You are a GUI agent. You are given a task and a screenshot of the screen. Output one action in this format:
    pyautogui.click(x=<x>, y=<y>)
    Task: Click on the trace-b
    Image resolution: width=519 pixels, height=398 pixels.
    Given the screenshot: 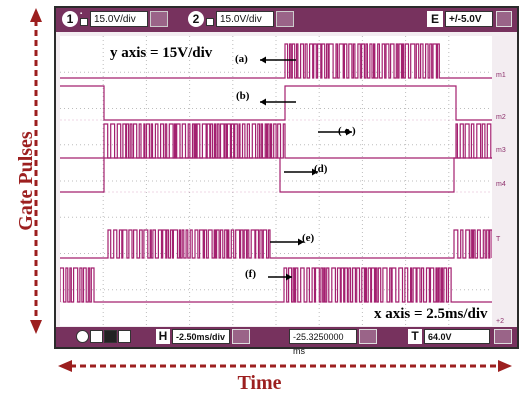 What is the action you would take?
    pyautogui.click(x=276, y=103)
    